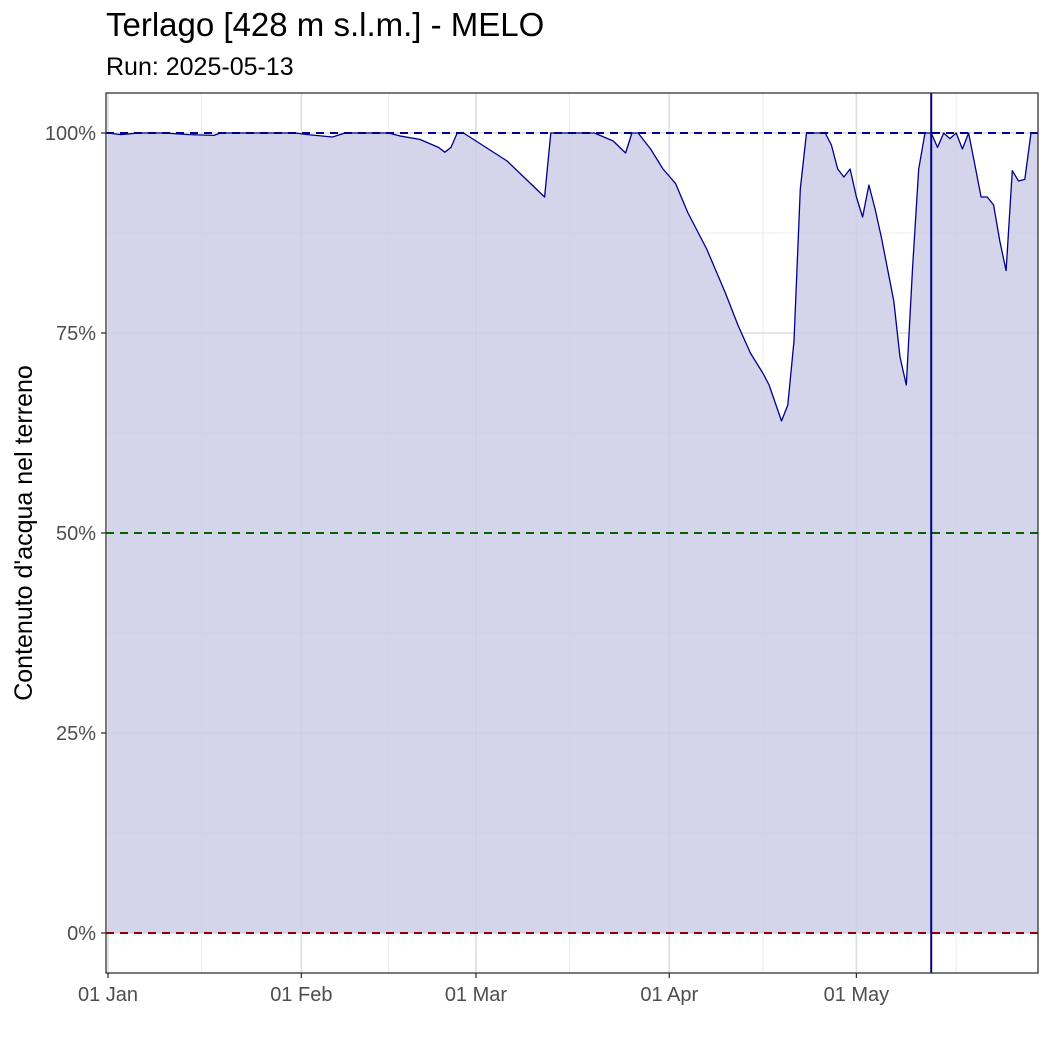  I want to click on x-axis: 01 Jan 01 Feb 01 Mar 01 Apr 01 May, so click(483, 989).